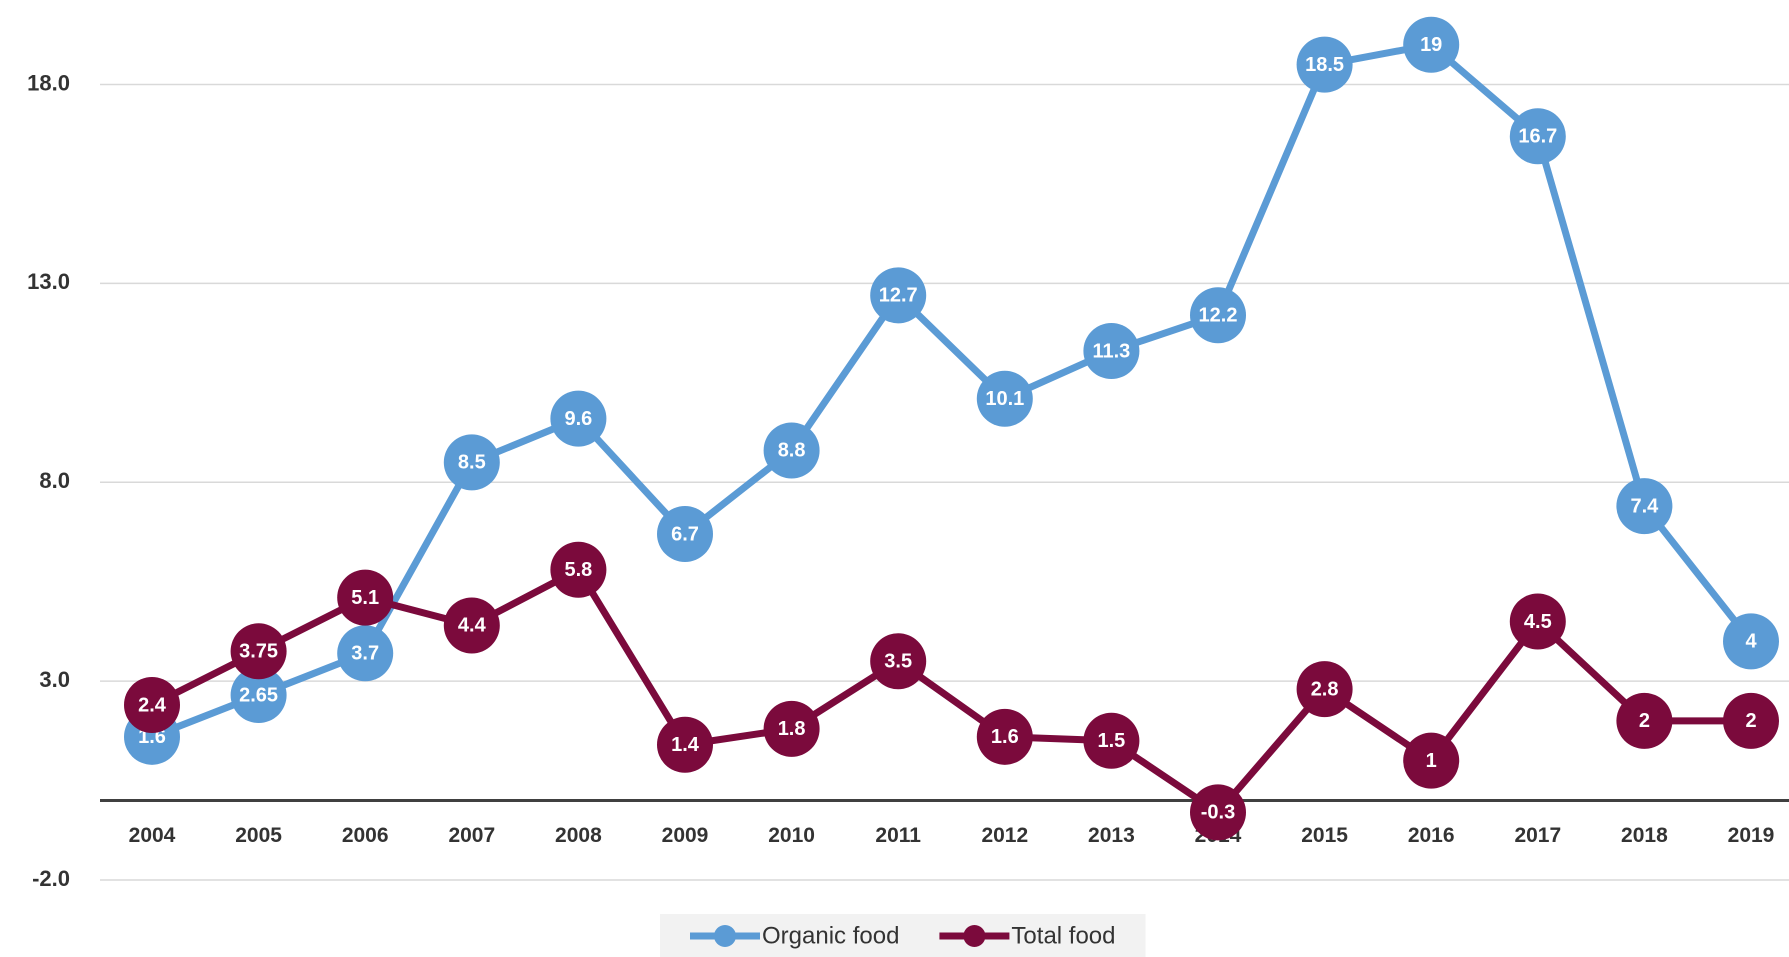 Image resolution: width=1789 pixels, height=957 pixels. I want to click on data-label: 4.4, so click(472, 626).